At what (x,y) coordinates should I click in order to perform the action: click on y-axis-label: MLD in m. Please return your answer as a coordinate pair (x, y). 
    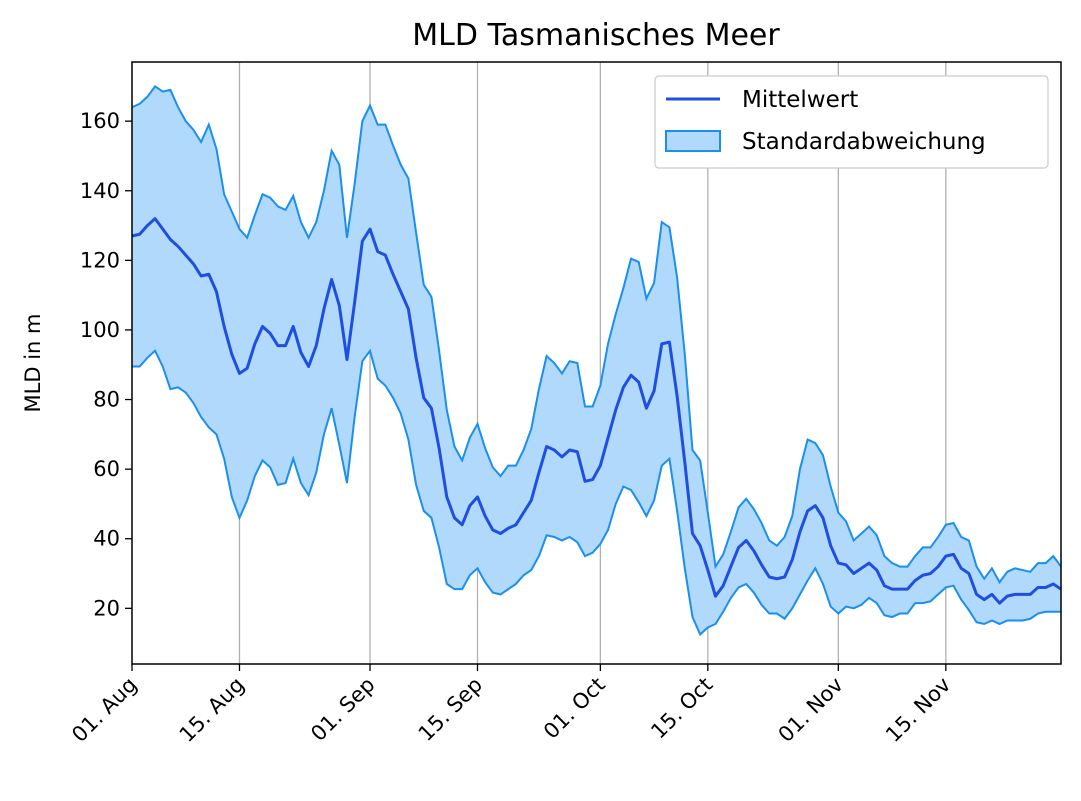
    Looking at the image, I should click on (33, 363).